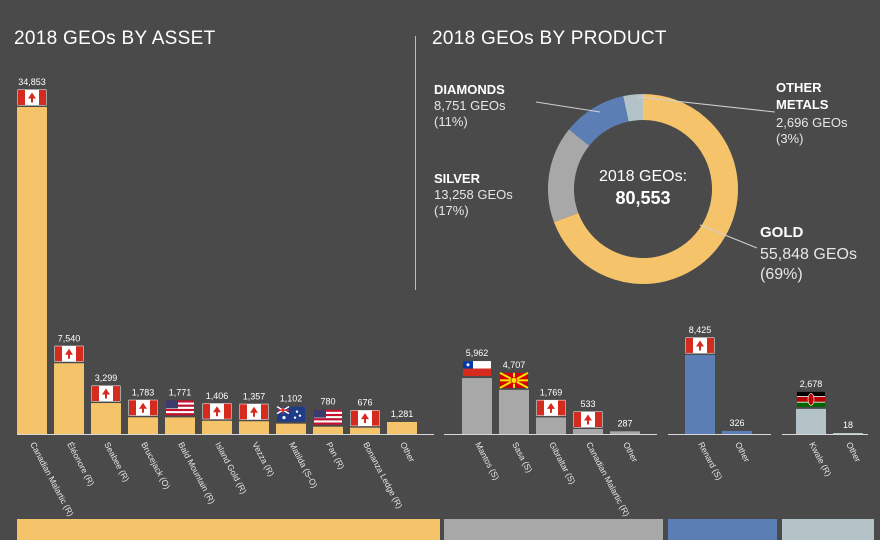 The height and width of the screenshot is (540, 880). I want to click on label-silver-name: SILVER, so click(457, 178).